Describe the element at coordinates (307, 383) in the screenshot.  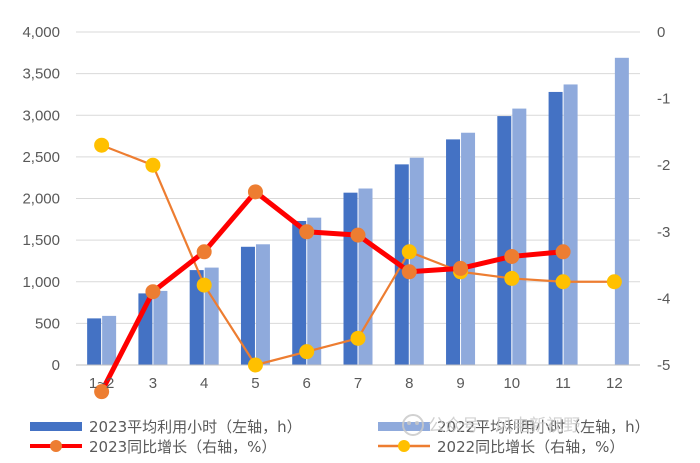
I see `x-tick-label: 6` at that location.